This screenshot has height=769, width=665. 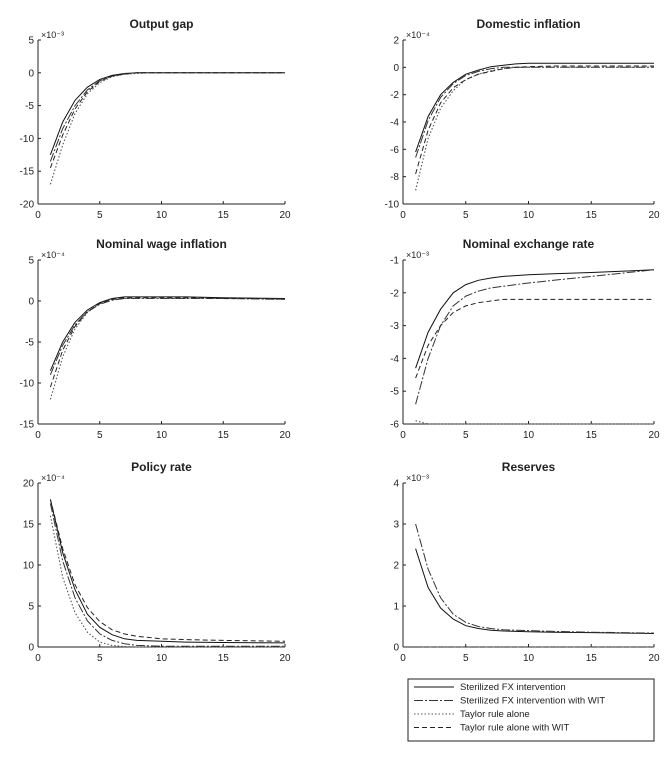 I want to click on legend-label-2: Sterilized FX intervention with WIT, so click(x=532, y=701).